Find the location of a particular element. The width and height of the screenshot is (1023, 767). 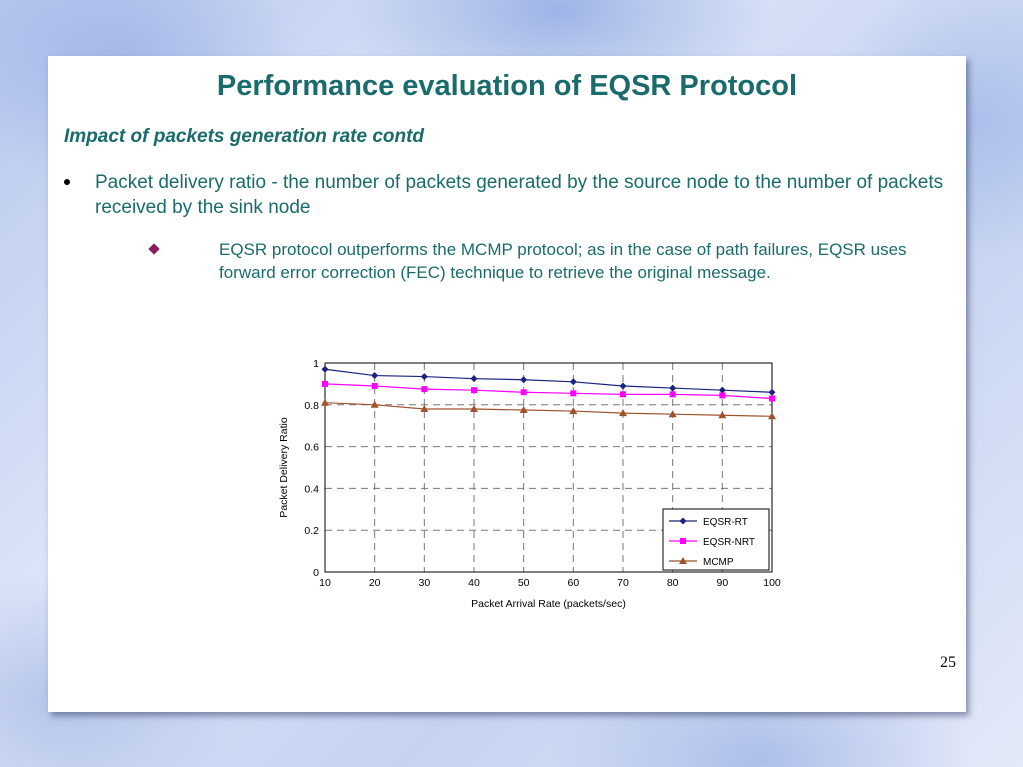

y-axis-label: Packet Delivery Ratio is located at coordinates (284, 467).